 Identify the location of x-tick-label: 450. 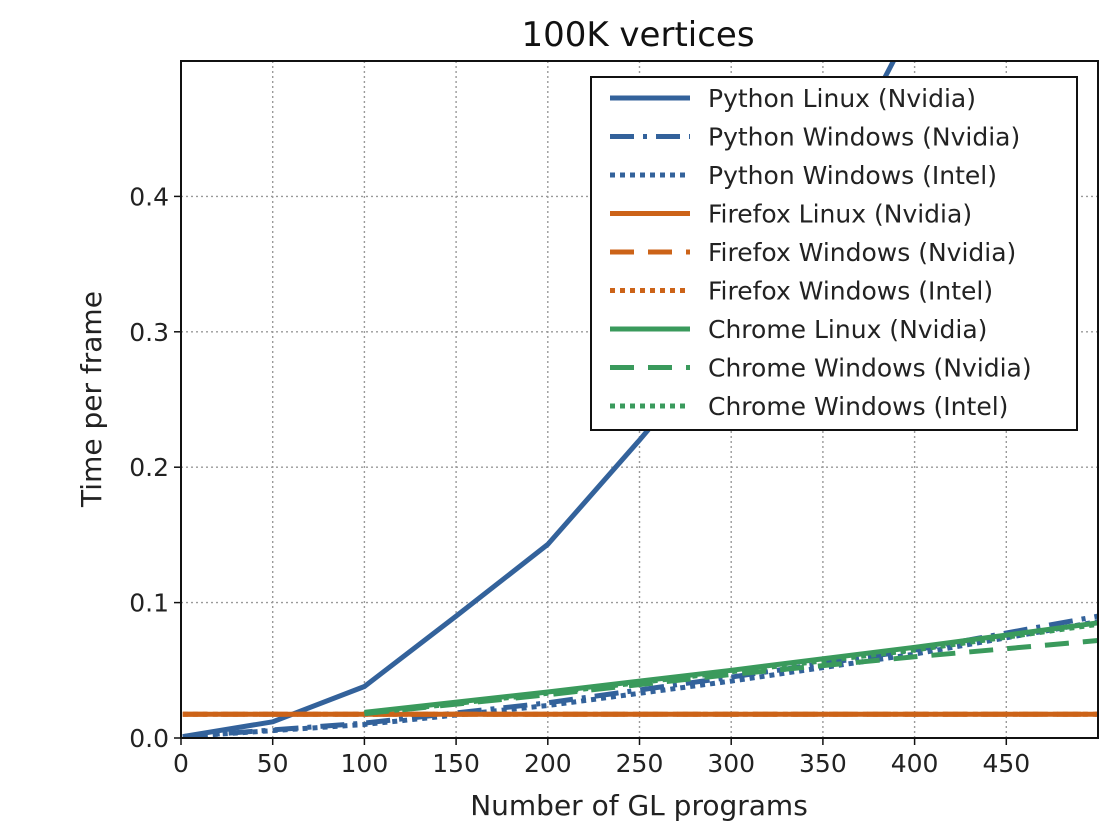
(1006, 763).